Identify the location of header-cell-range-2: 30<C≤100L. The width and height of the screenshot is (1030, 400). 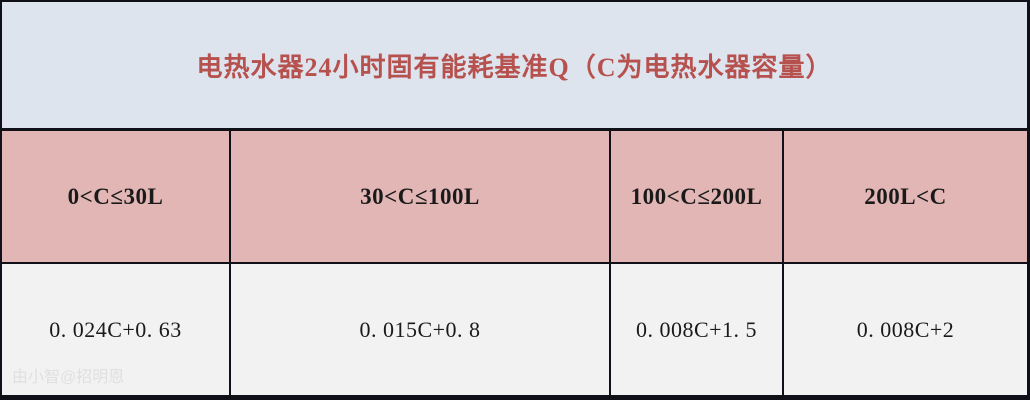
(421, 196).